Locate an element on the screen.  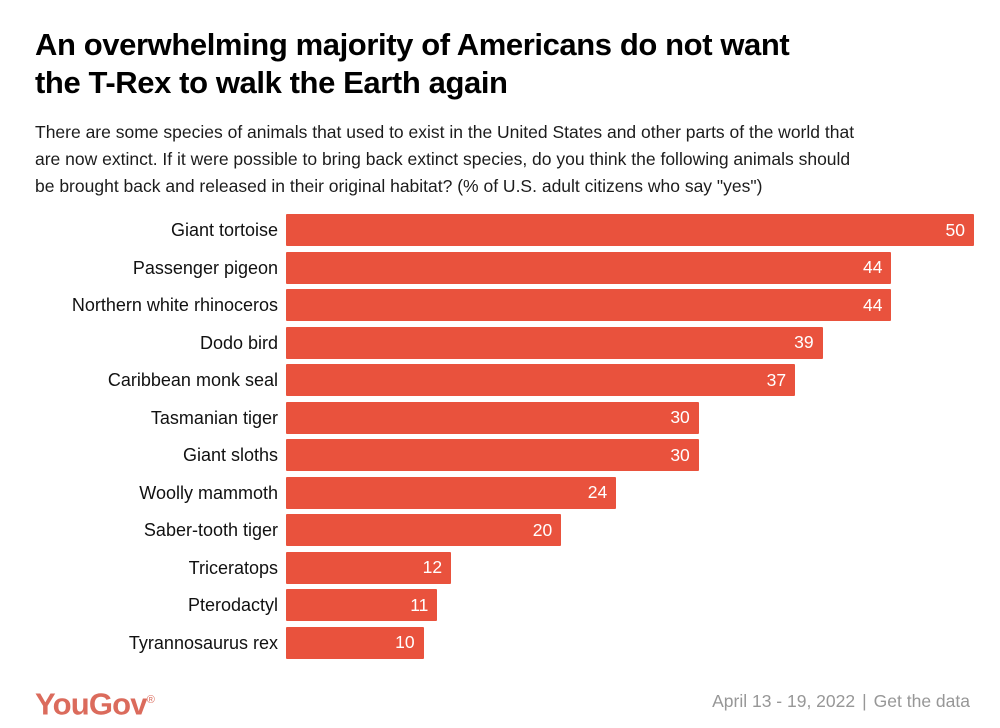
bar-row: Pterodactyl 11 is located at coordinates (510, 605).